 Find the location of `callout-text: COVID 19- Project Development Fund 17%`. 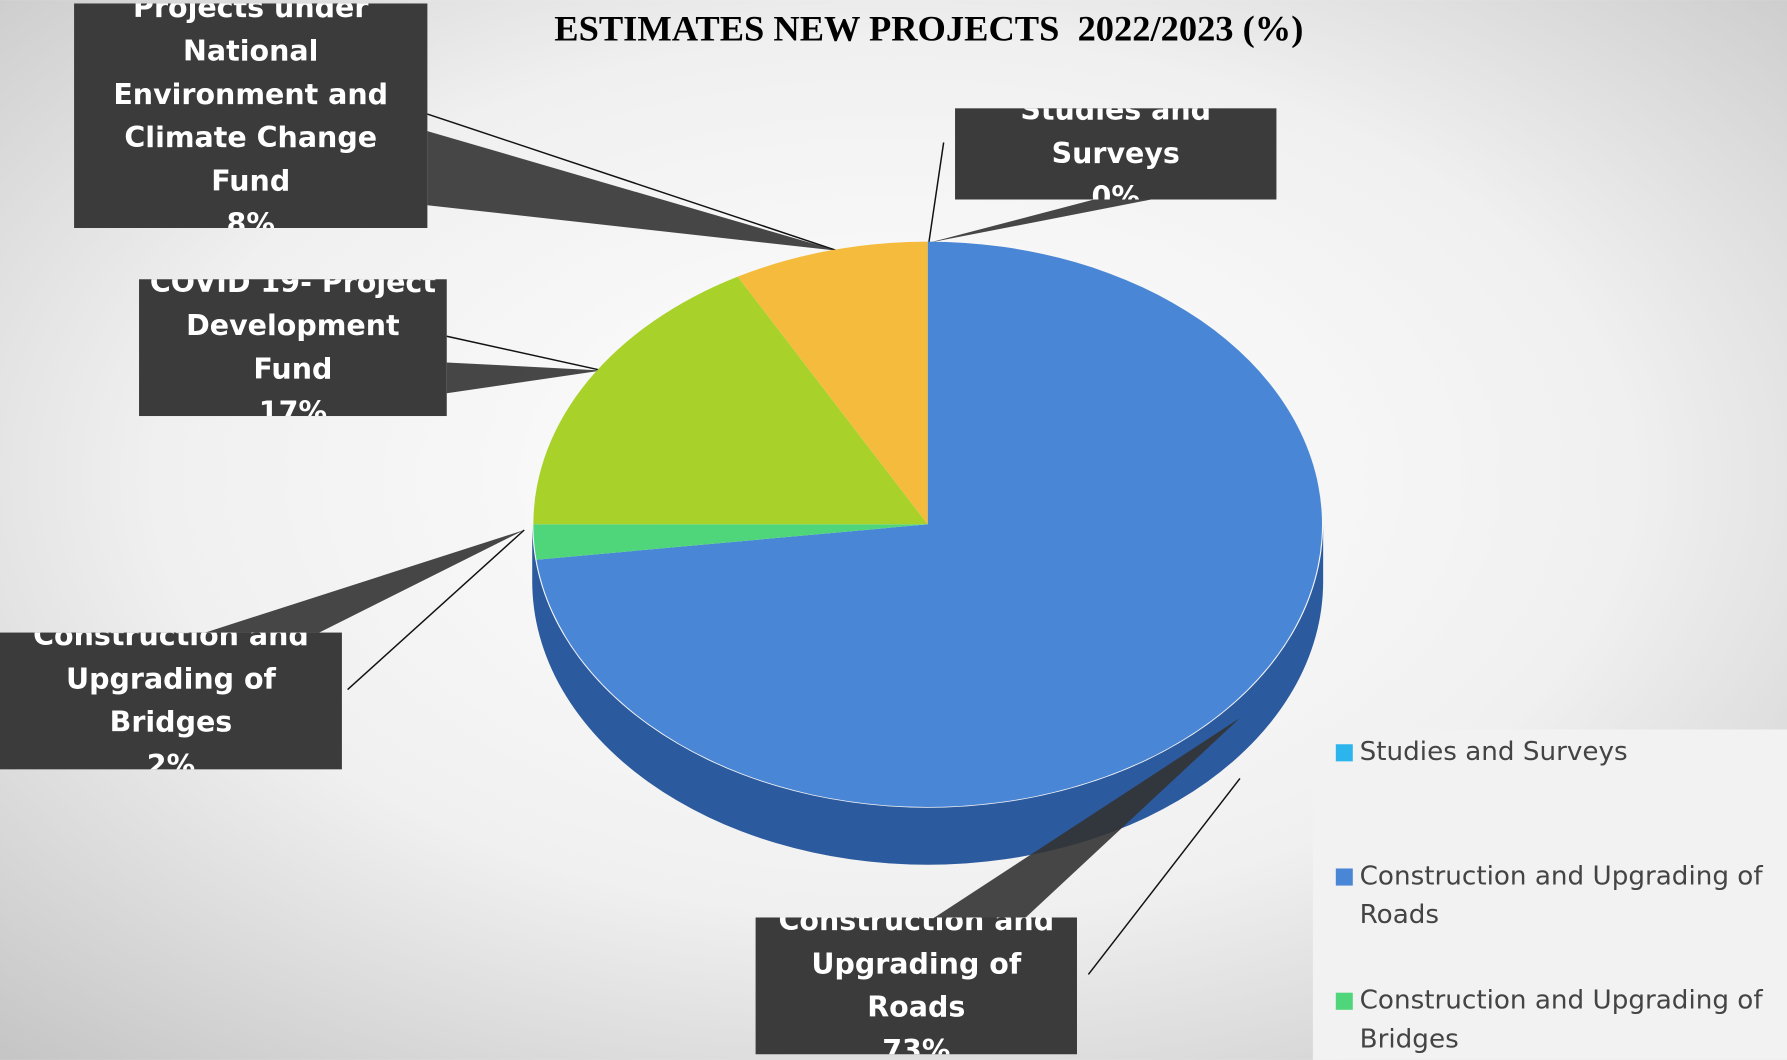

callout-text: COVID 19- Project Development Fund 17% is located at coordinates (293, 347).